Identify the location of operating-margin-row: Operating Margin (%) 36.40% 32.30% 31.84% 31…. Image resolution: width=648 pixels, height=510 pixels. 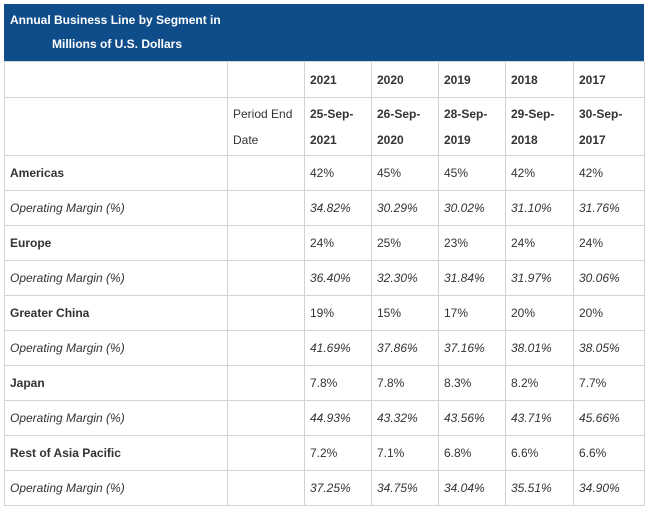
(324, 278).